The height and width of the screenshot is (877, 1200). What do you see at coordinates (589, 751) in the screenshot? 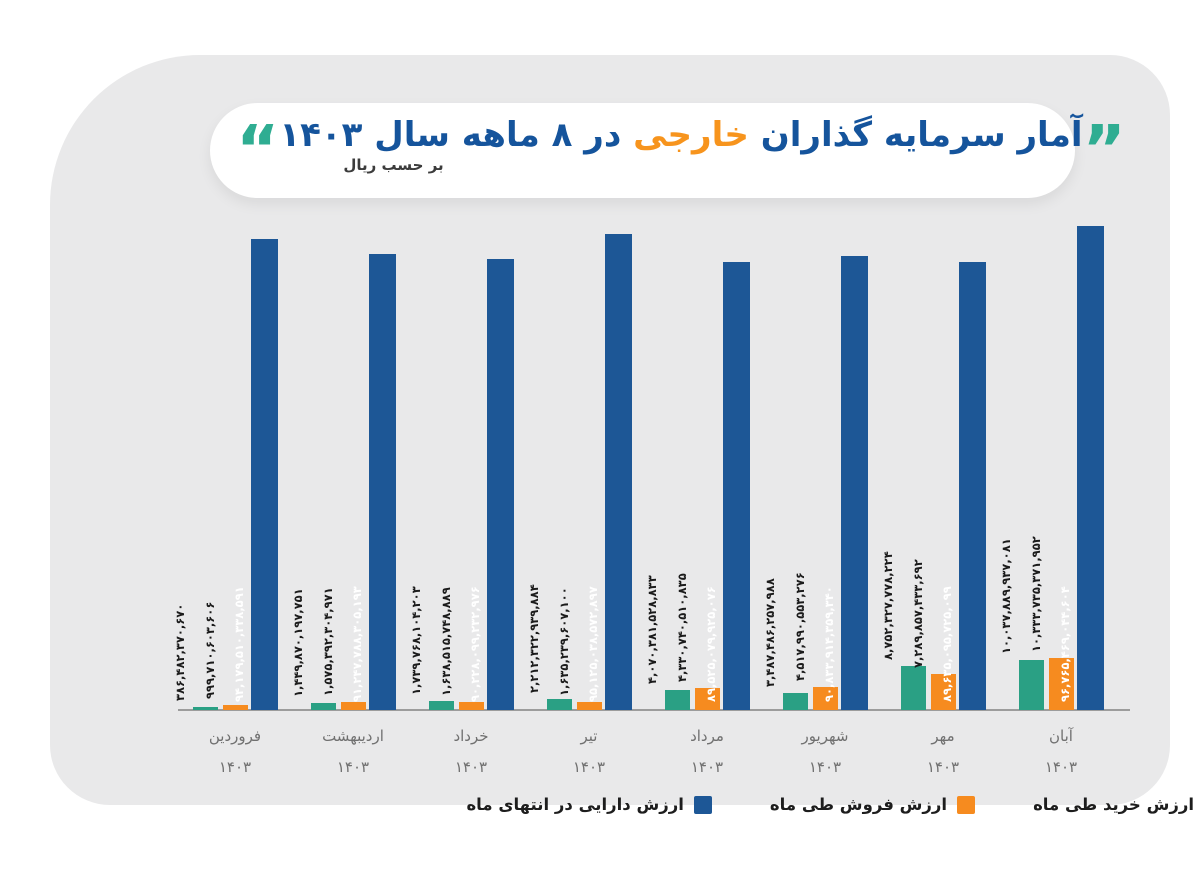
I see `axis-label-tir: تیر ۱۴۰۳` at bounding box center [589, 751].